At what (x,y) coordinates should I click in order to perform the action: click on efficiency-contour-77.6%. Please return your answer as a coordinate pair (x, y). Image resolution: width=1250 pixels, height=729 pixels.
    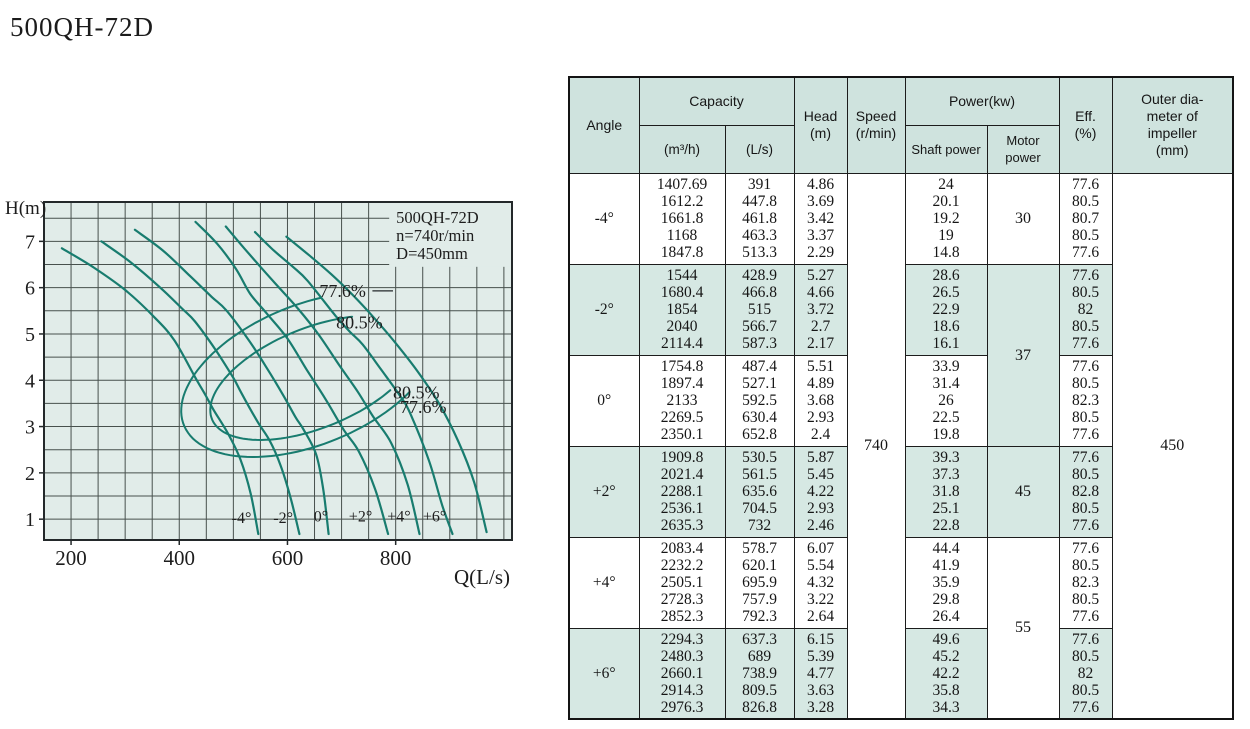
    Looking at the image, I should click on (295, 377).